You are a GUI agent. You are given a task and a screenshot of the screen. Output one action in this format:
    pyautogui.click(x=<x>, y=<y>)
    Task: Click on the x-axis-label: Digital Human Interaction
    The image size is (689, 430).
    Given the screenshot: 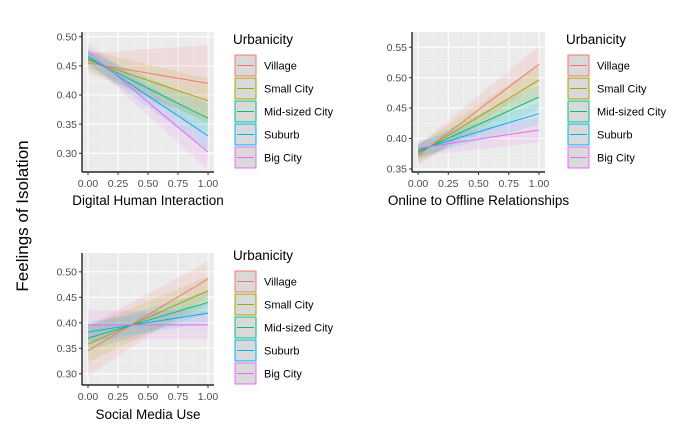 What is the action you would take?
    pyautogui.click(x=148, y=200)
    